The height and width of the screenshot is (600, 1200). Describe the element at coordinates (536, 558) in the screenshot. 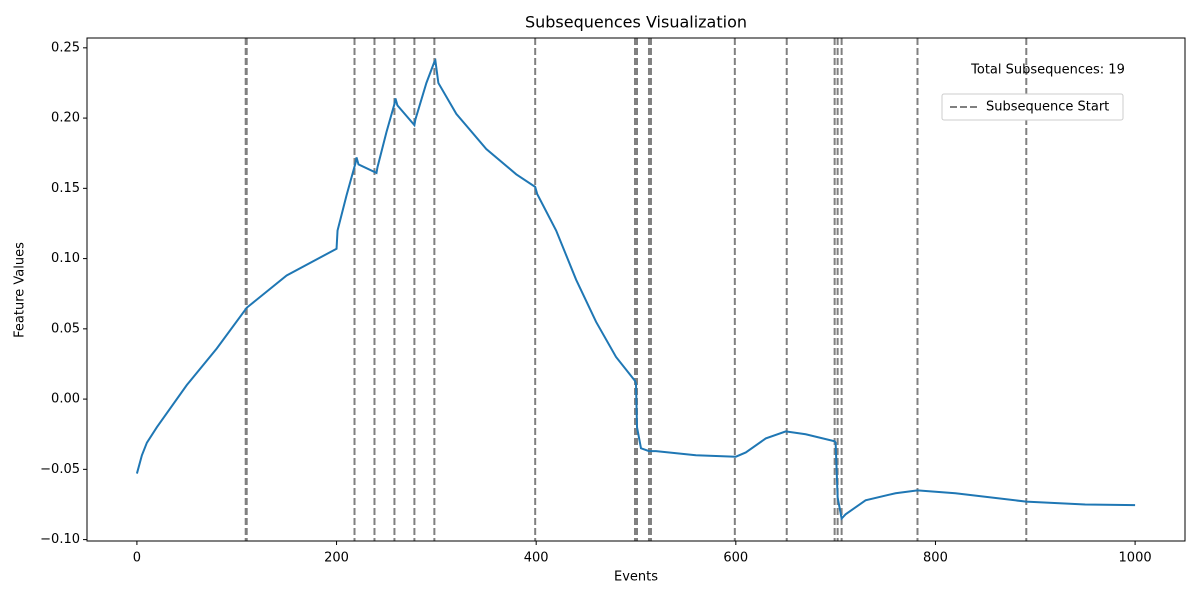

I see `x-tick-label: 400` at that location.